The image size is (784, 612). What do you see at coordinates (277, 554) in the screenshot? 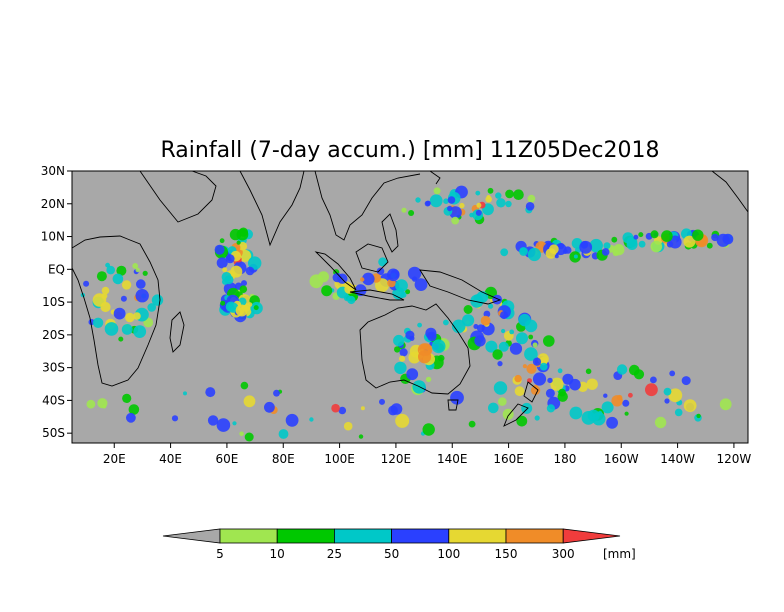
I see `colorbar-label: 10` at bounding box center [277, 554].